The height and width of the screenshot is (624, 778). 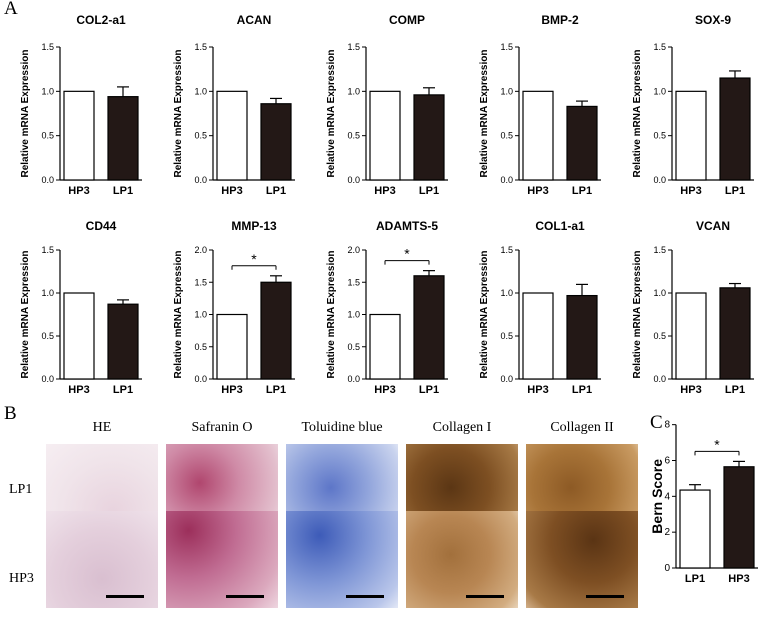 What do you see at coordinates (582, 427) in the screenshot?
I see `column-heading-collagen-ii: Collagen II` at bounding box center [582, 427].